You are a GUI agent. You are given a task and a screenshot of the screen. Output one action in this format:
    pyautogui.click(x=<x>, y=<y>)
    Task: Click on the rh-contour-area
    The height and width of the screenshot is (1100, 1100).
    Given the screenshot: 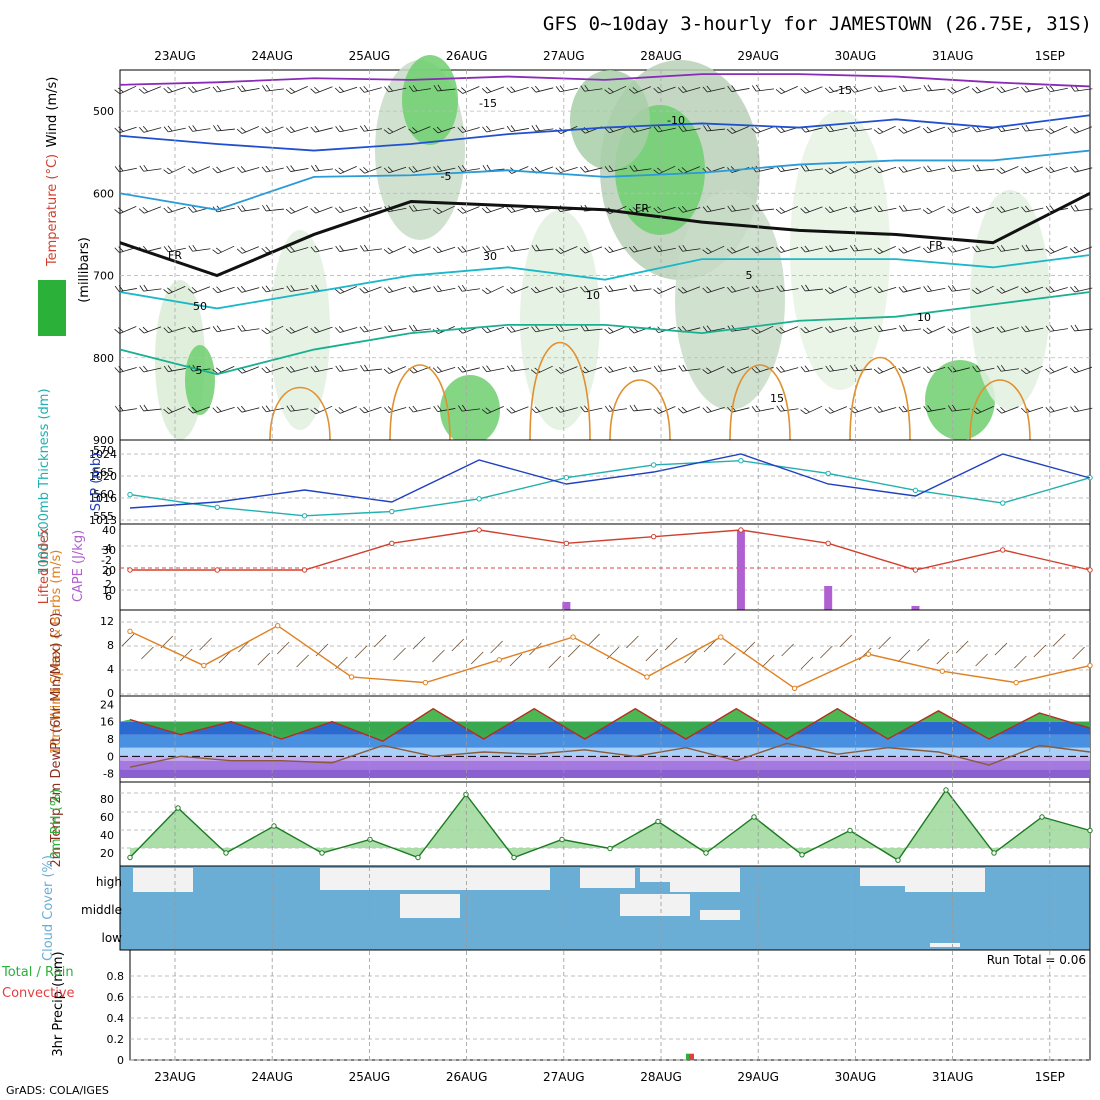 What is the action you would take?
    pyautogui.click(x=200, y=380)
    